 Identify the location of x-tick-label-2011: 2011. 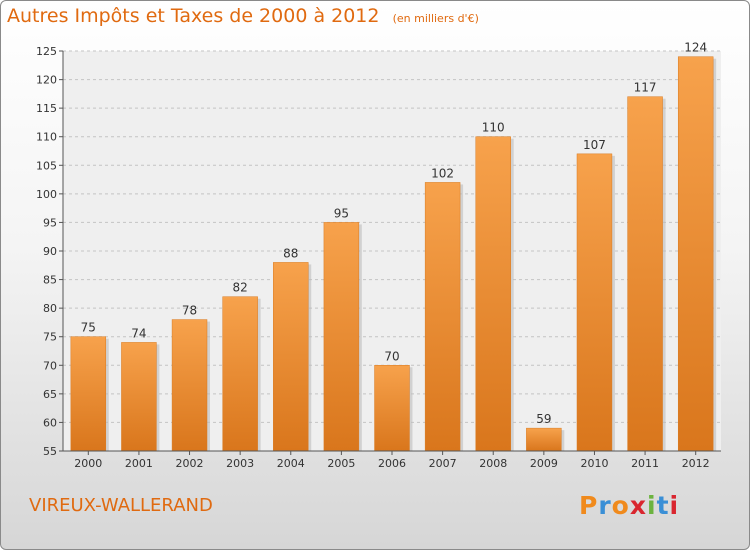
(645, 463).